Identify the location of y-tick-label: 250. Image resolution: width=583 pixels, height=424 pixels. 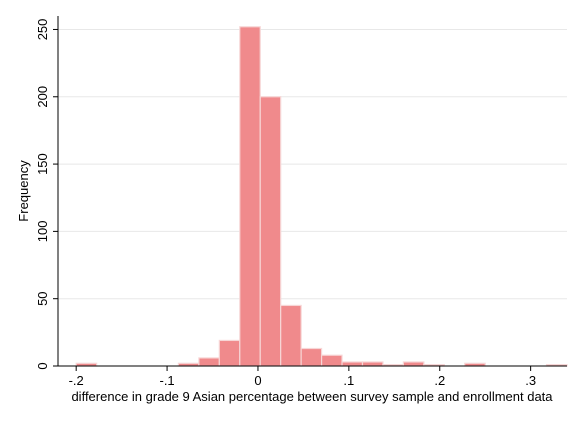
(42, 30).